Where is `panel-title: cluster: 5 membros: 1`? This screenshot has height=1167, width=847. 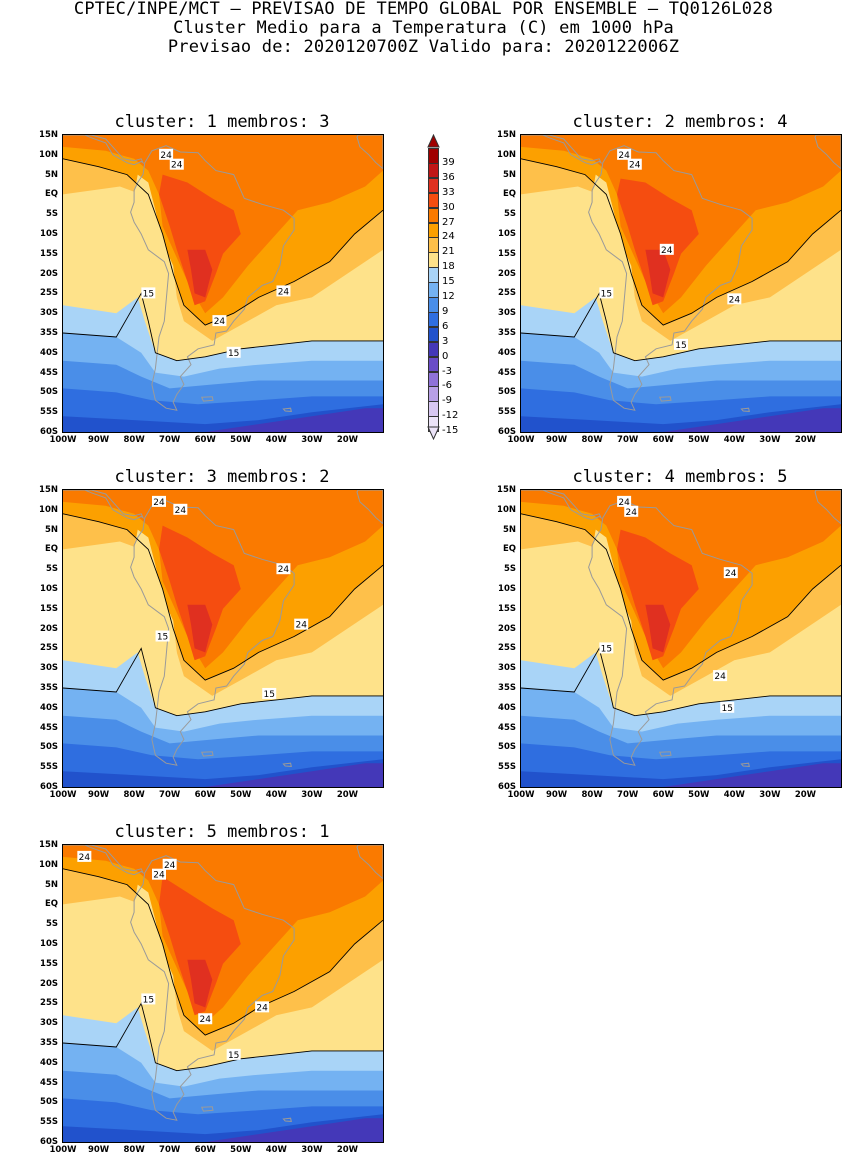 panel-title: cluster: 5 membros: 1 is located at coordinates (222, 832).